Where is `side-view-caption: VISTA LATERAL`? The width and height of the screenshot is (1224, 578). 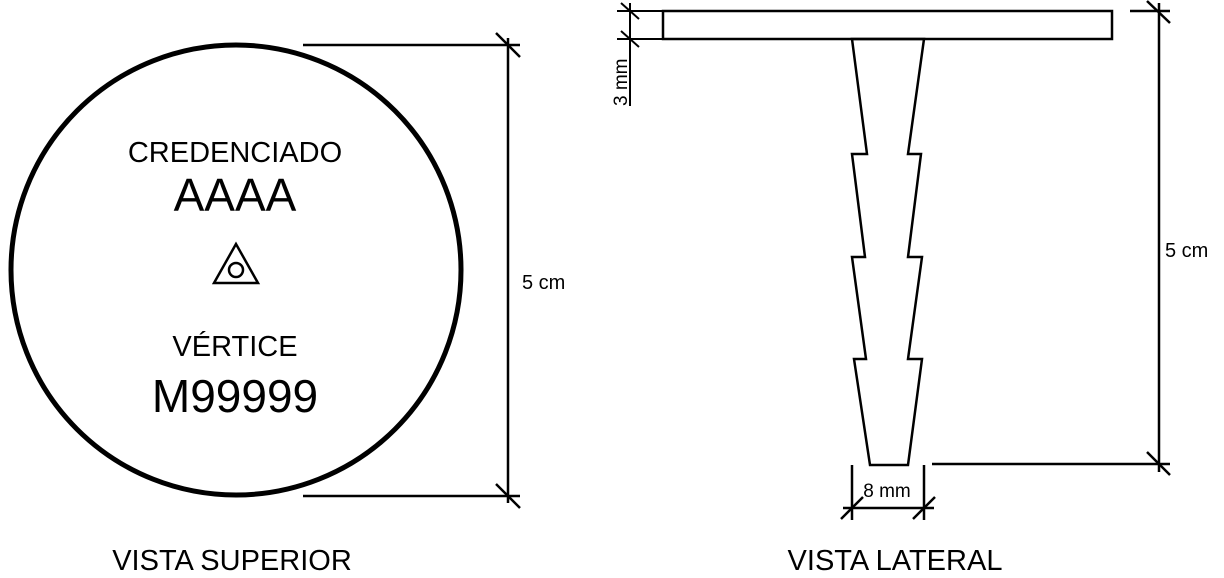 side-view-caption: VISTA LATERAL is located at coordinates (895, 561).